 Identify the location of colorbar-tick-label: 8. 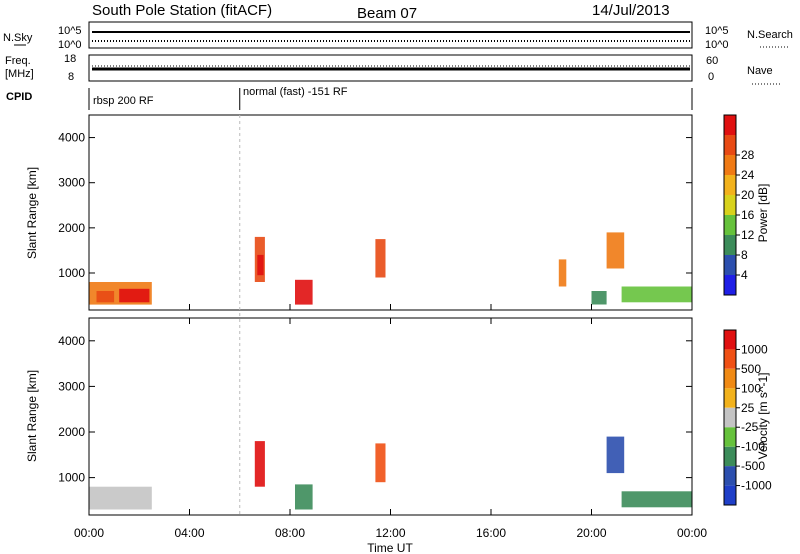
(744, 255).